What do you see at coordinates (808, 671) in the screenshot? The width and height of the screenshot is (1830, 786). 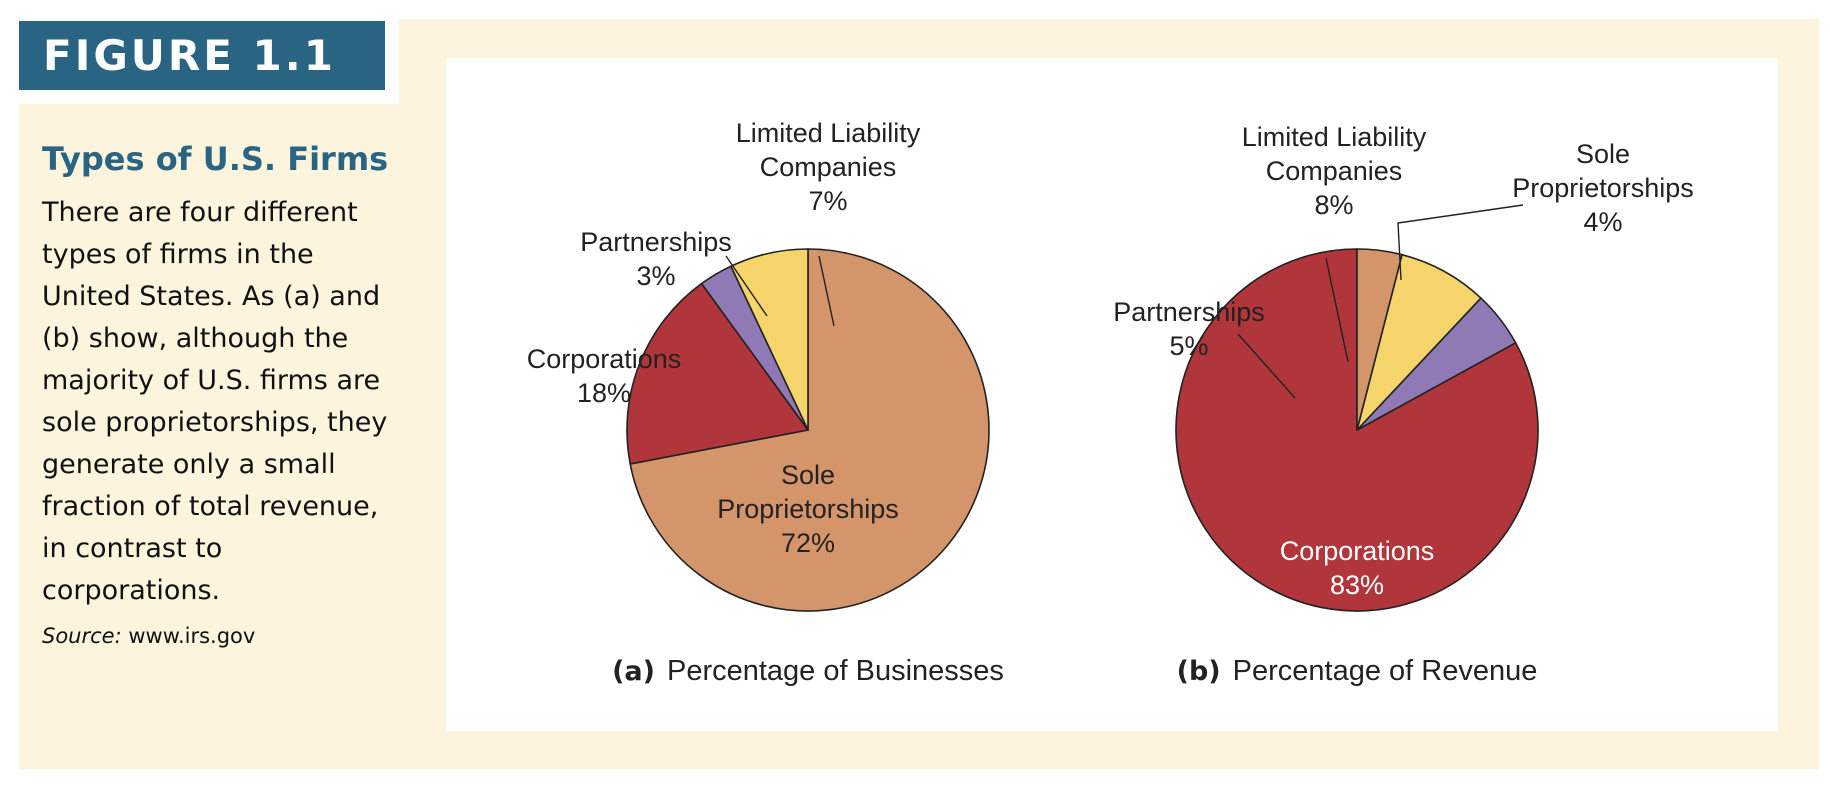 I see `chart-caption-a: (a) Percentage of Businesses` at bounding box center [808, 671].